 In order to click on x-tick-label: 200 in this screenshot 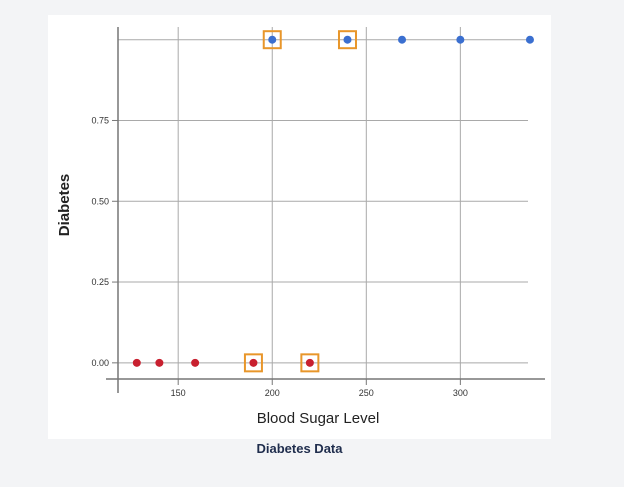, I will do `click(272, 393)`.